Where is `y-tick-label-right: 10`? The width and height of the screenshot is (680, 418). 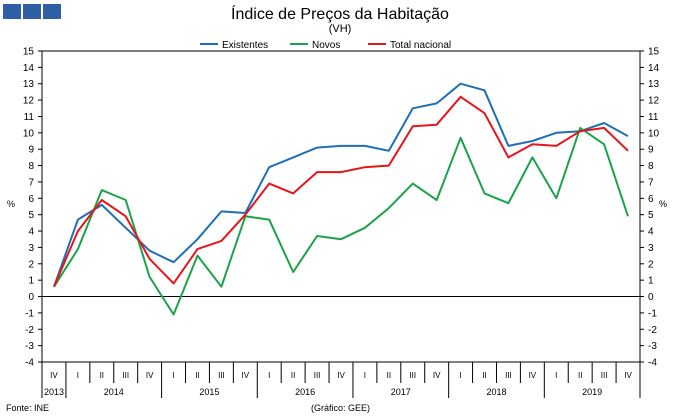
y-tick-label-right: 10 is located at coordinates (654, 133).